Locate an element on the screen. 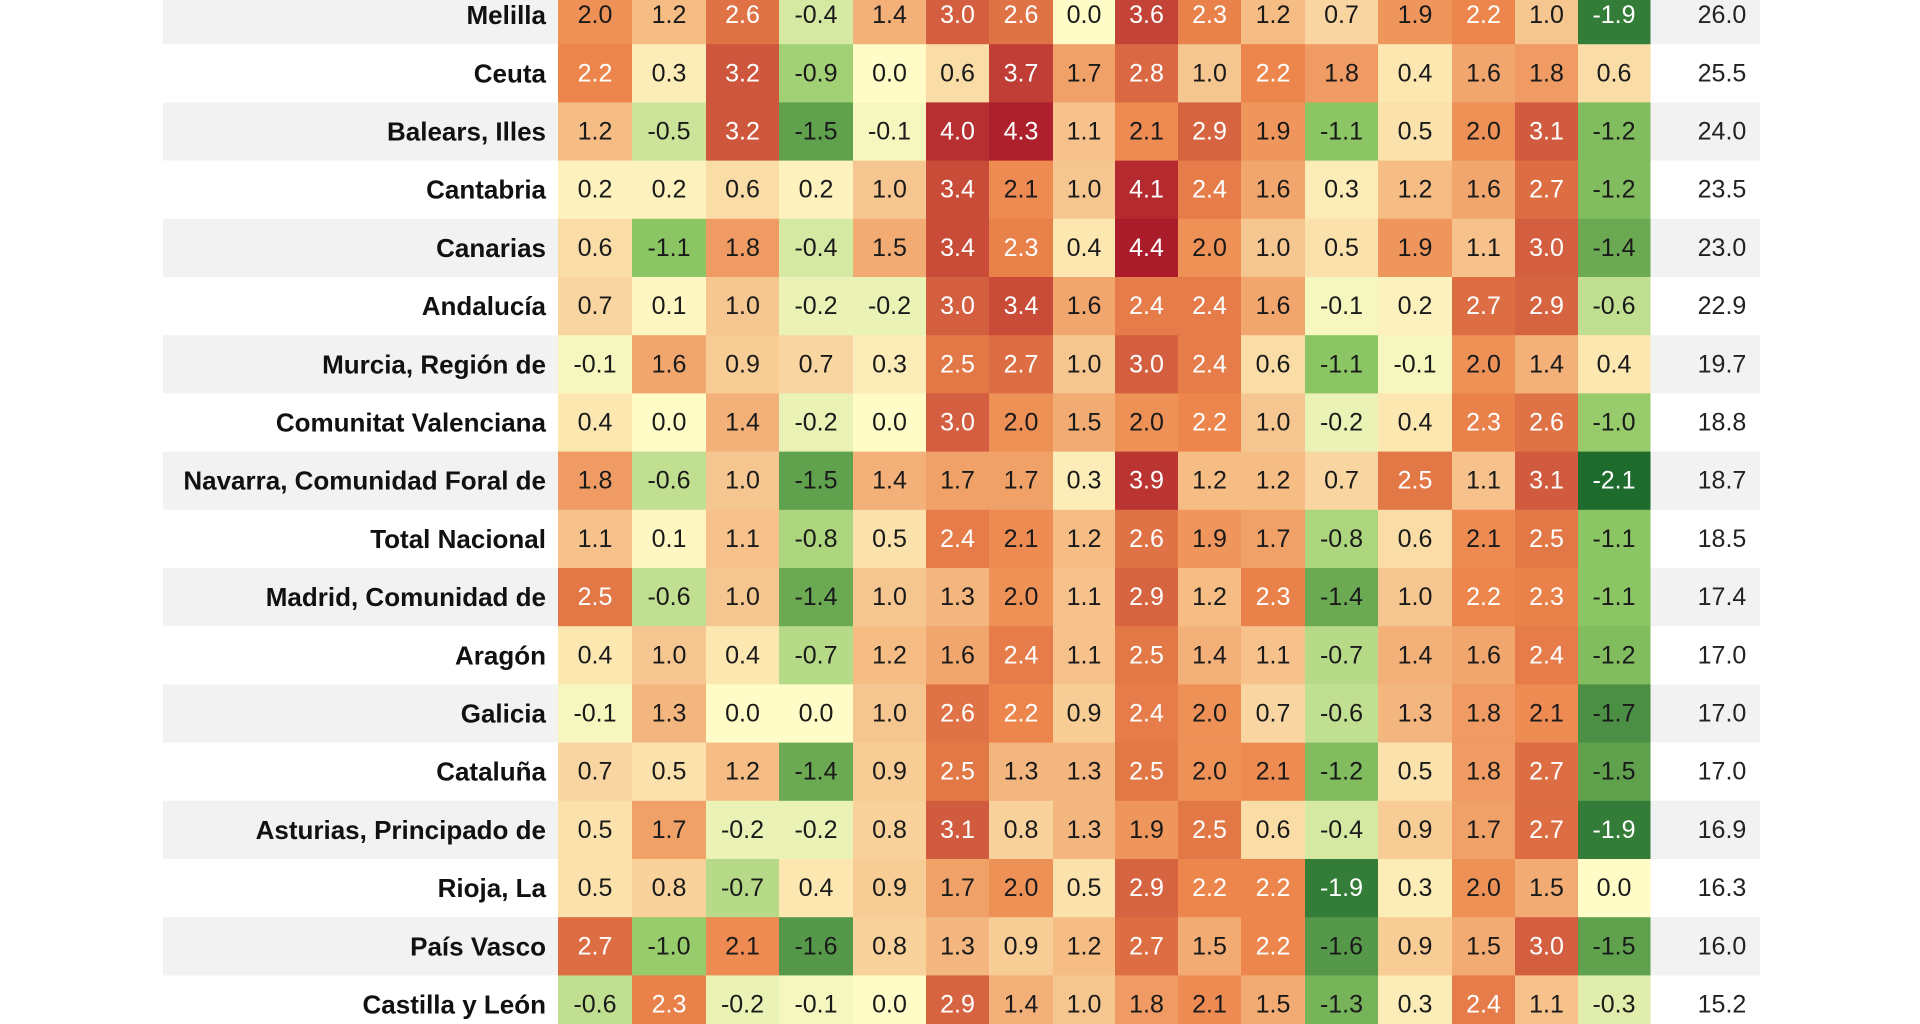 The height and width of the screenshot is (1024, 1920). cell-value-aragon-11: 1.1 is located at coordinates (1273, 655).